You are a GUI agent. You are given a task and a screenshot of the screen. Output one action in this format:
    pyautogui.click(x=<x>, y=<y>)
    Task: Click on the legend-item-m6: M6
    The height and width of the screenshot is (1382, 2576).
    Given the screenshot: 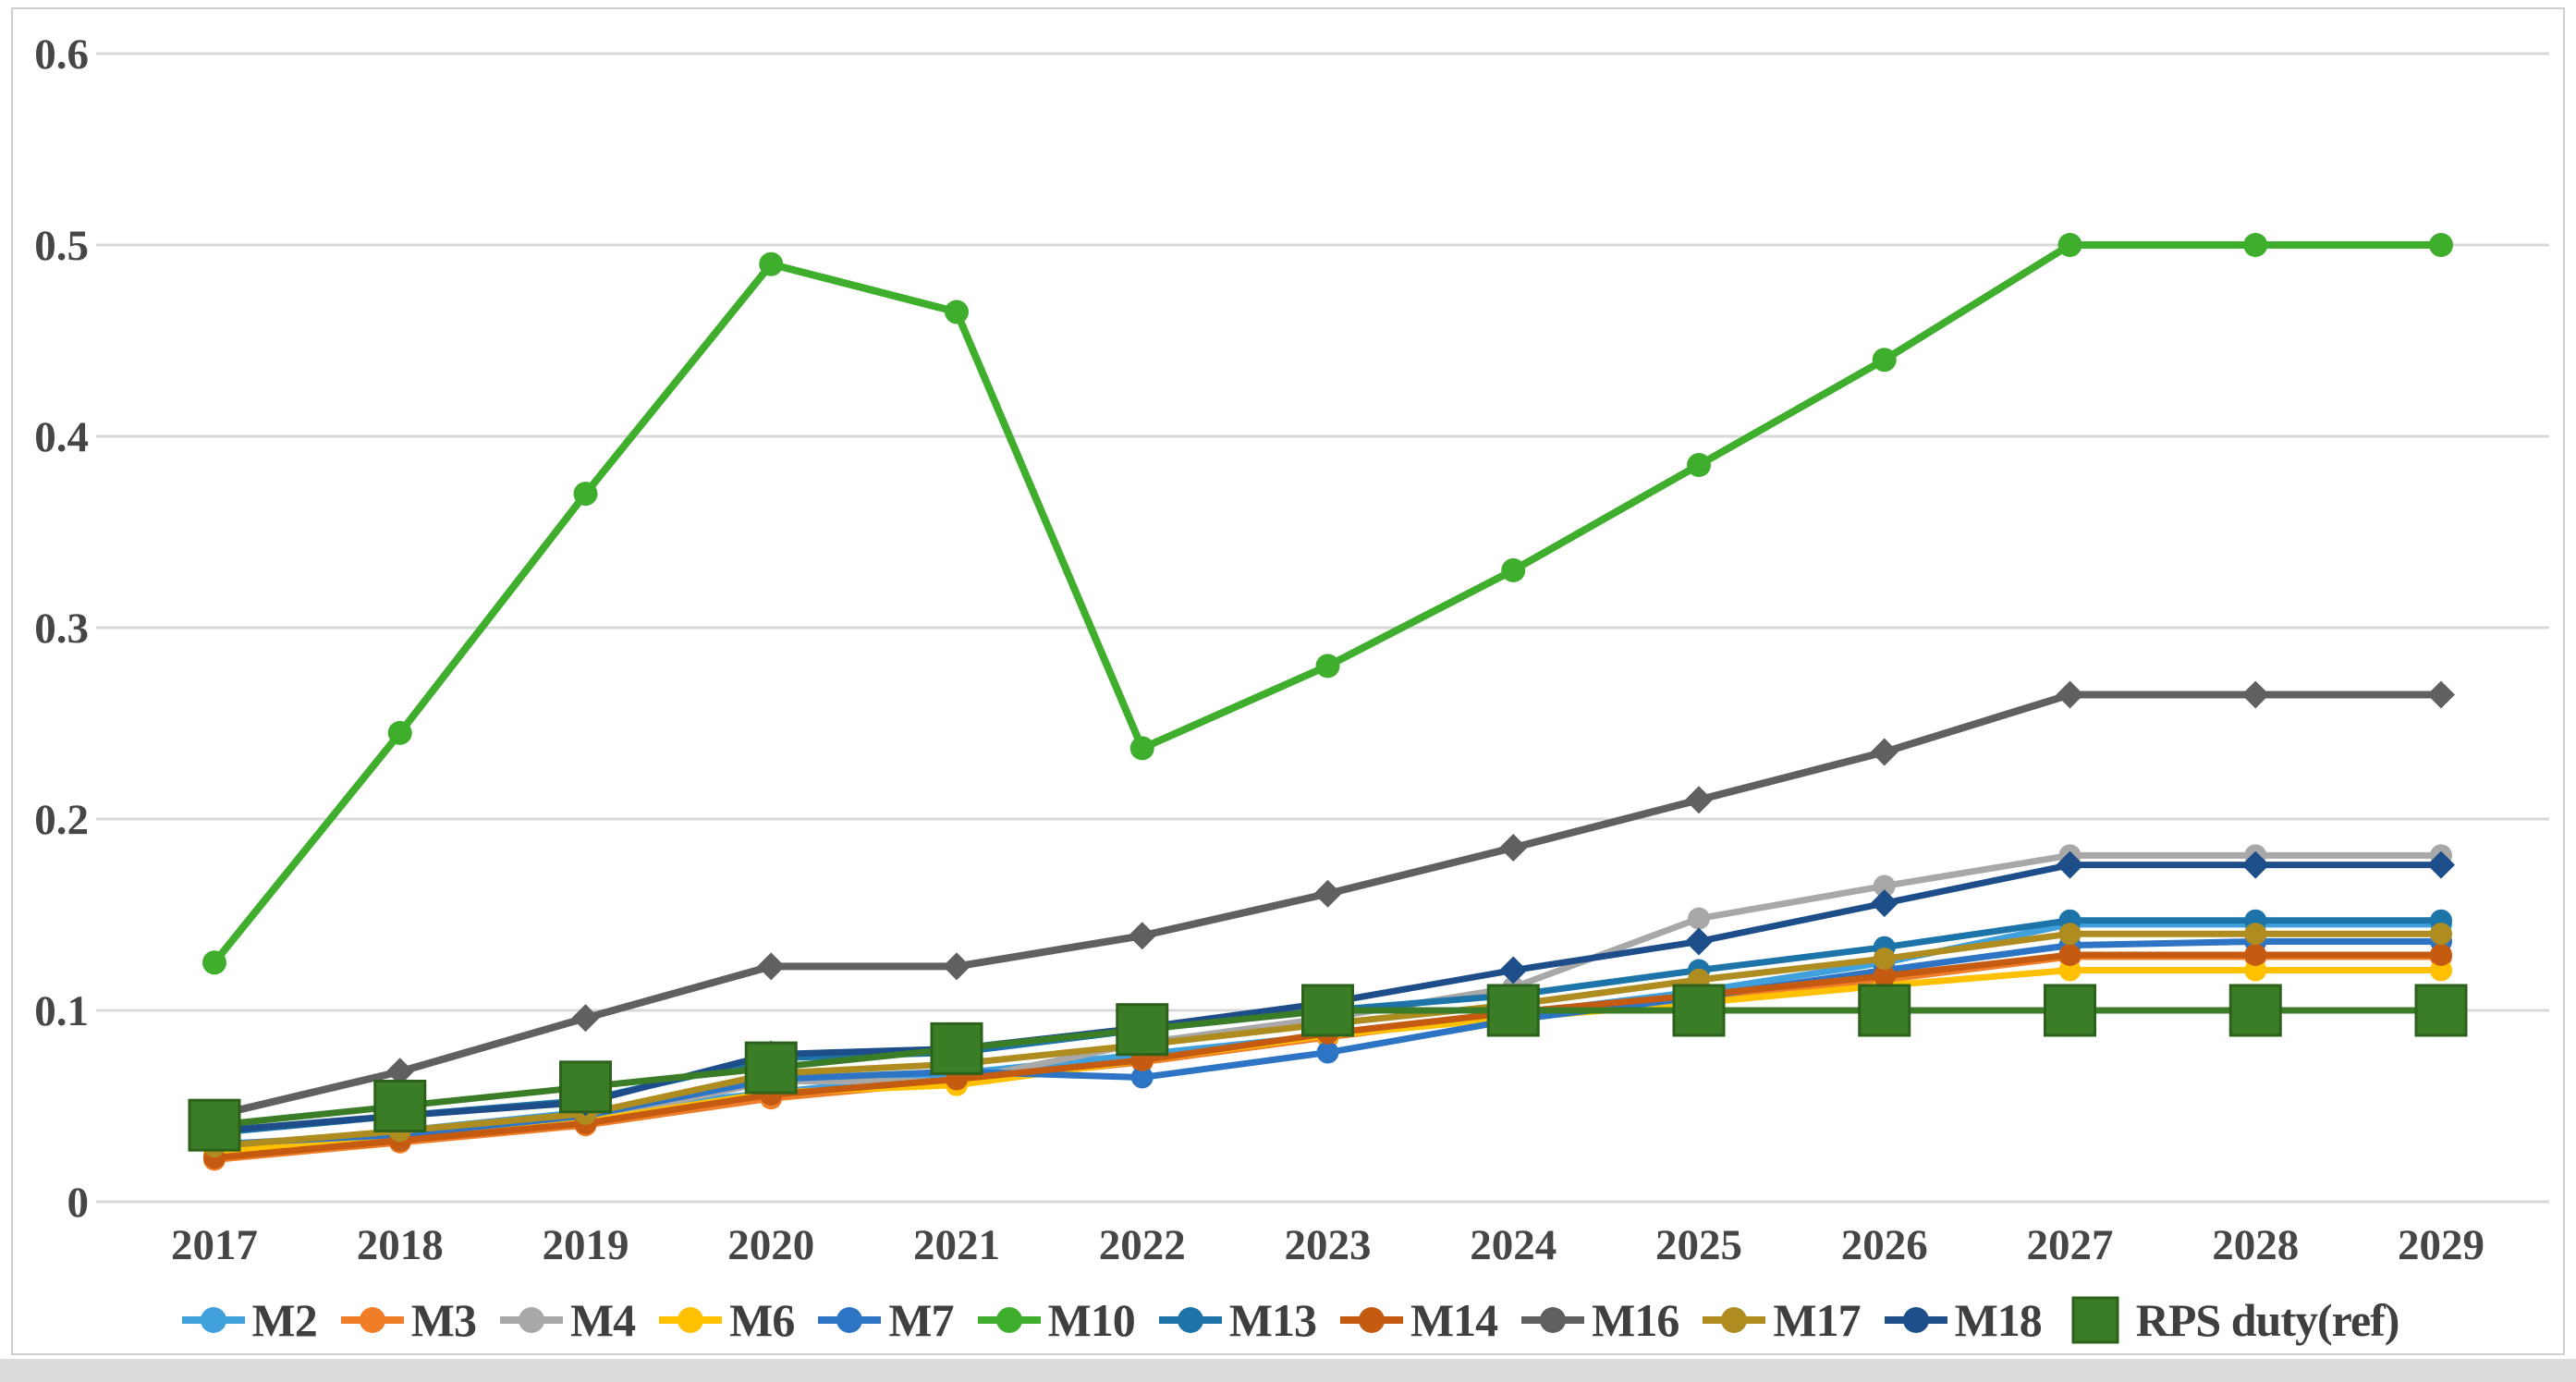 What is the action you would take?
    pyautogui.click(x=726, y=1320)
    